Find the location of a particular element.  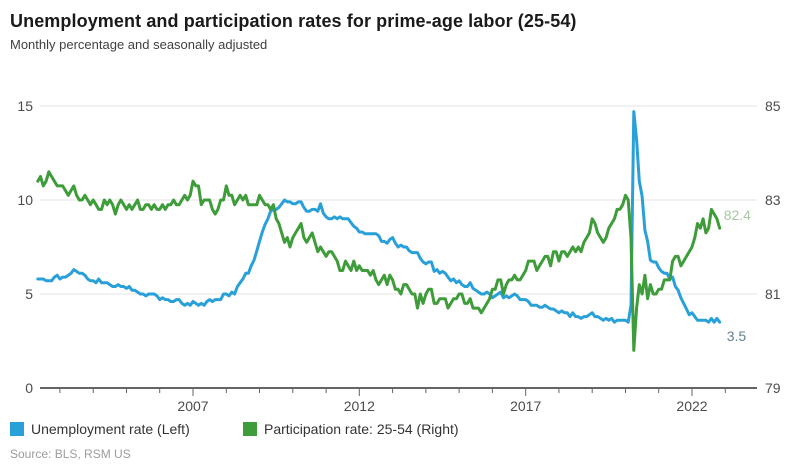

y-axis-label-right: 83 is located at coordinates (773, 200).